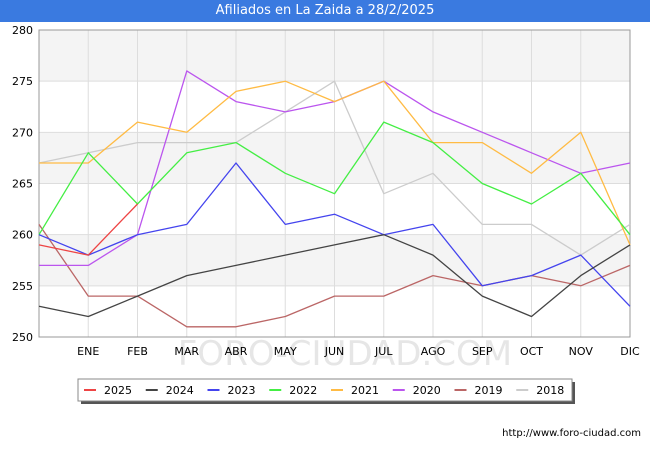 Image resolution: width=650 pixels, height=450 pixels. Describe the element at coordinates (482, 351) in the screenshot. I see `x-tick-label: SEP` at that location.